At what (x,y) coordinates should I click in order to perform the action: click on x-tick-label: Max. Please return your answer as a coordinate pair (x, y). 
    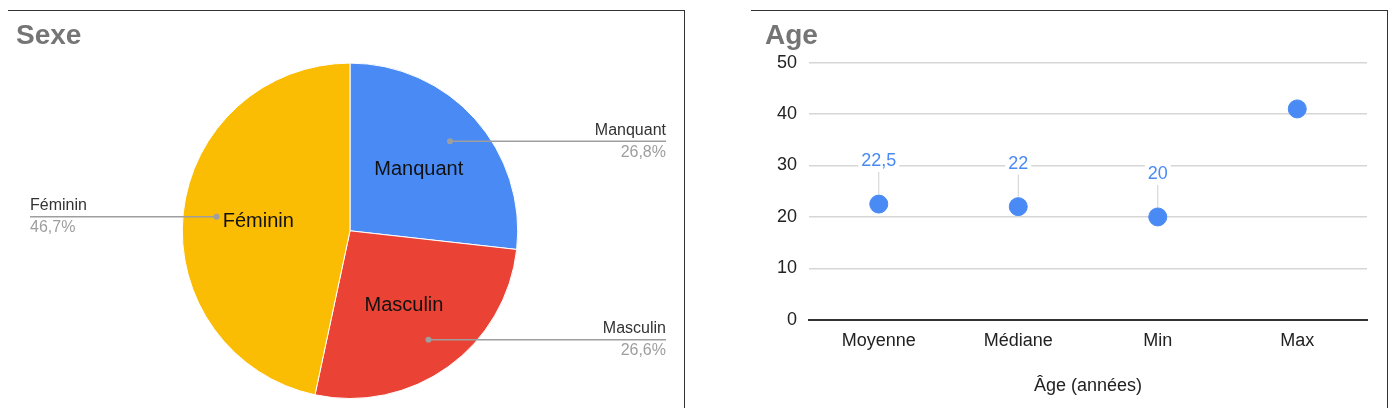
    Looking at the image, I should click on (1297, 339).